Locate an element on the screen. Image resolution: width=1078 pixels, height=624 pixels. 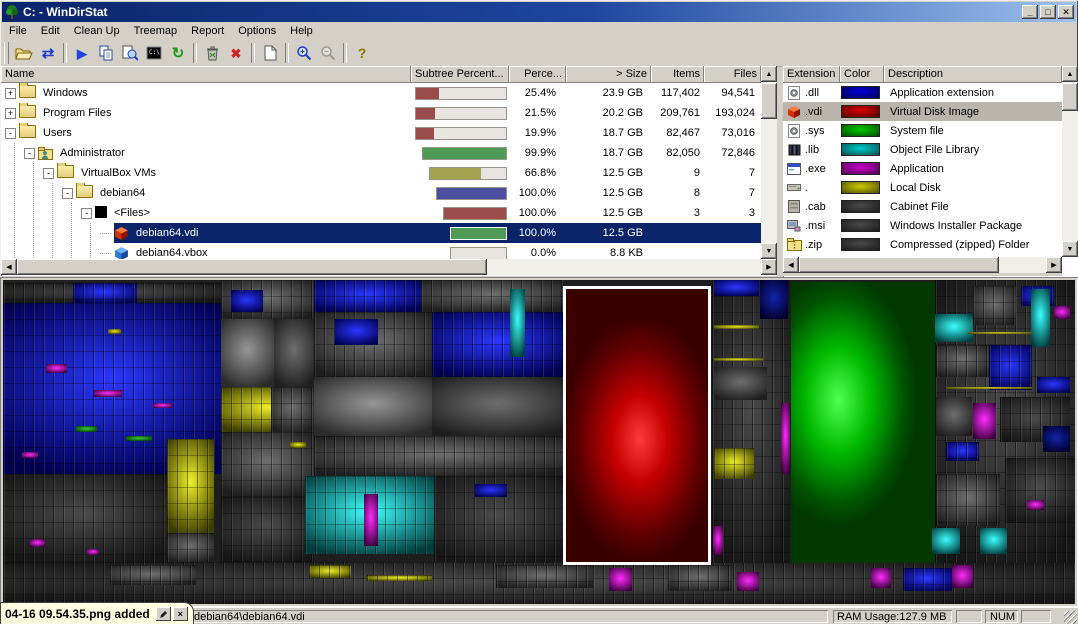
extension-row-dll: .dll Application extension is located at coordinates (922, 92).